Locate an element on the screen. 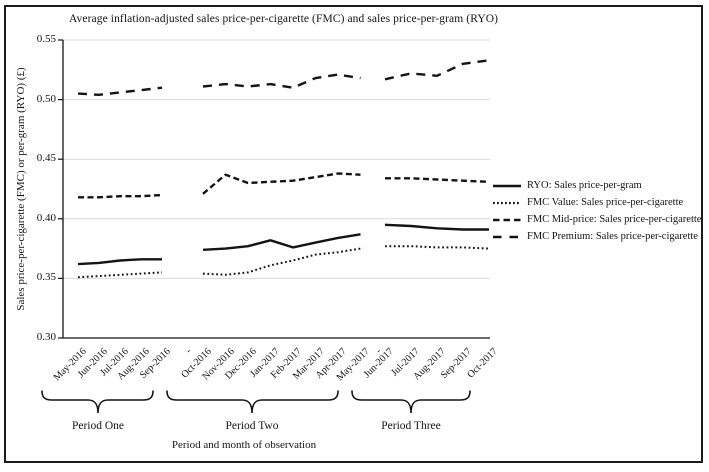  legend-item-ryo: RYO: Sales price-per-gram is located at coordinates (597, 185).